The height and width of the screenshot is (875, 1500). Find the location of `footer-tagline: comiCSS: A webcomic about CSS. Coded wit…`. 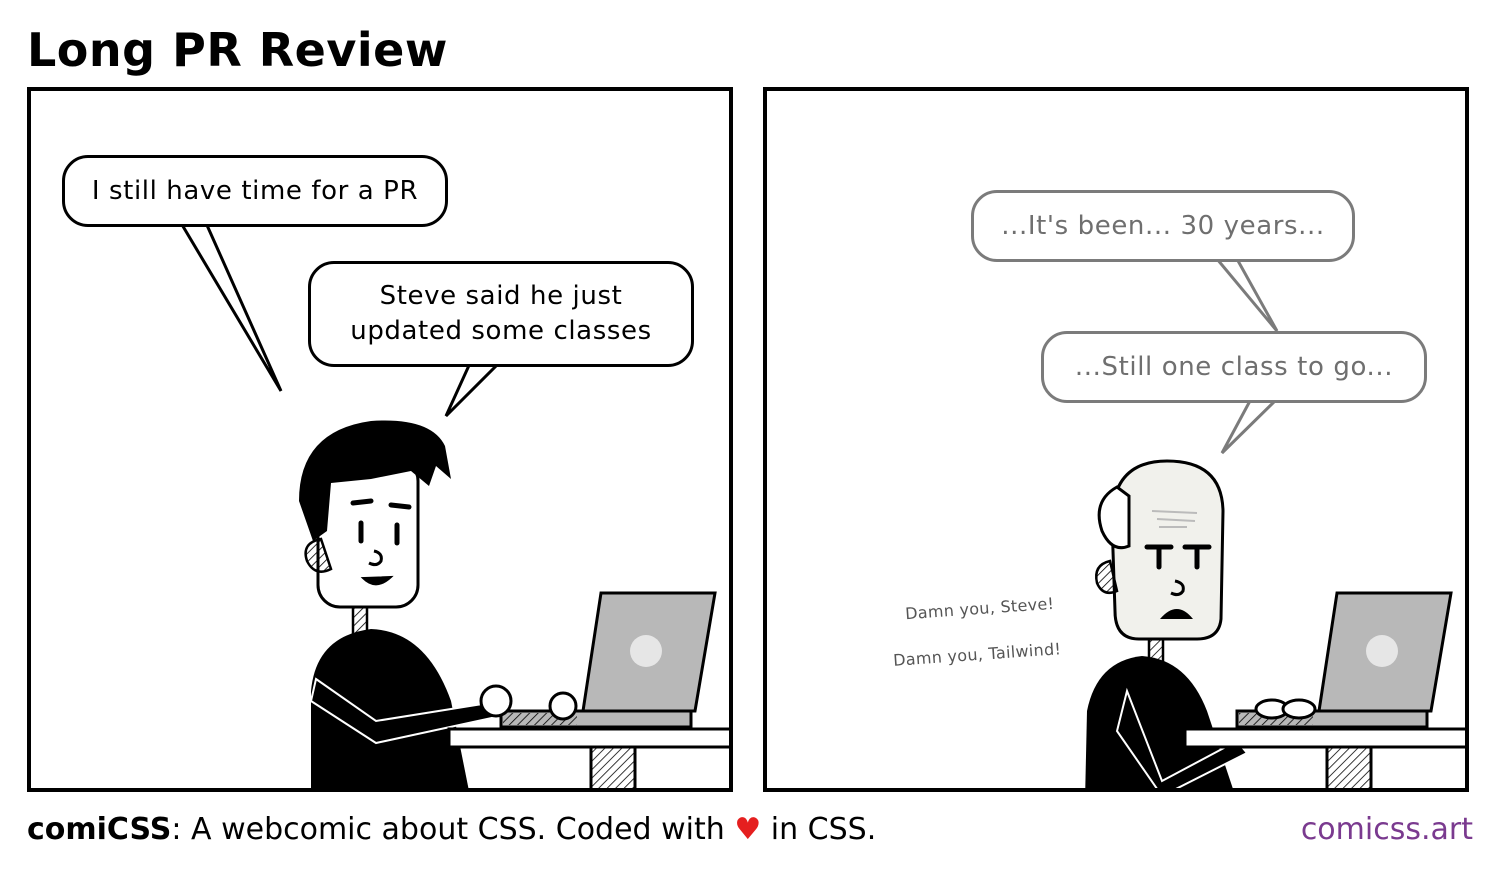

footer-tagline: comiCSS: A webcomic about CSS. Coded wit… is located at coordinates (451, 830).